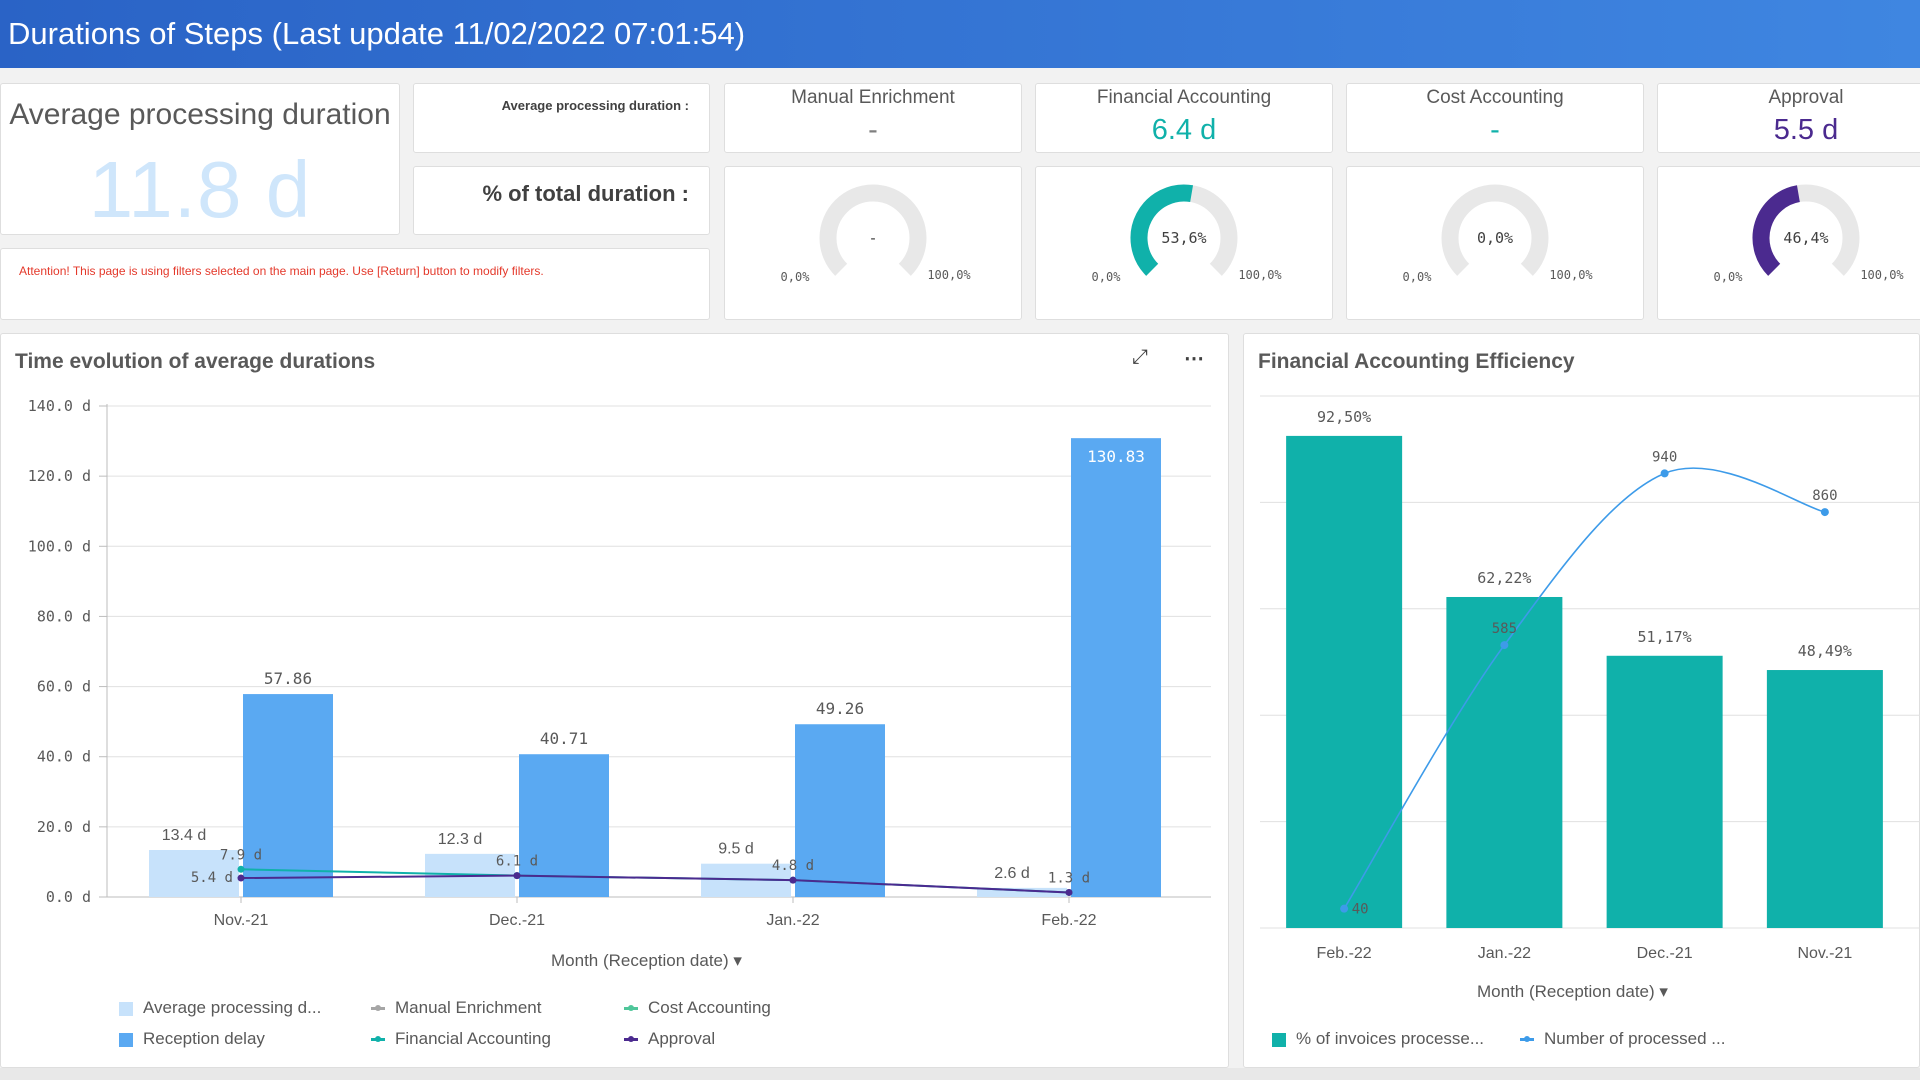  I want to click on kpi-average-duration-card: Average processing duration 11.8 d, so click(200, 159).